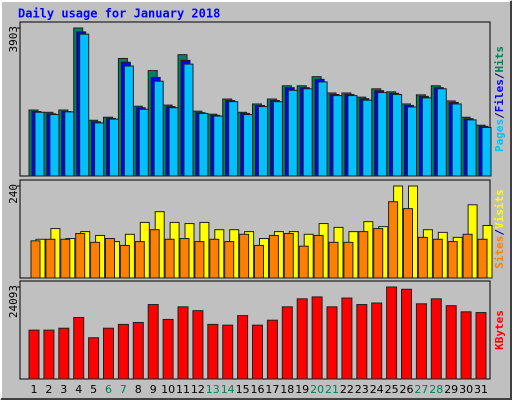 This screenshot has width=512, height=400. Describe the element at coordinates (183, 389) in the screenshot. I see `x-tick-label: 11` at that location.